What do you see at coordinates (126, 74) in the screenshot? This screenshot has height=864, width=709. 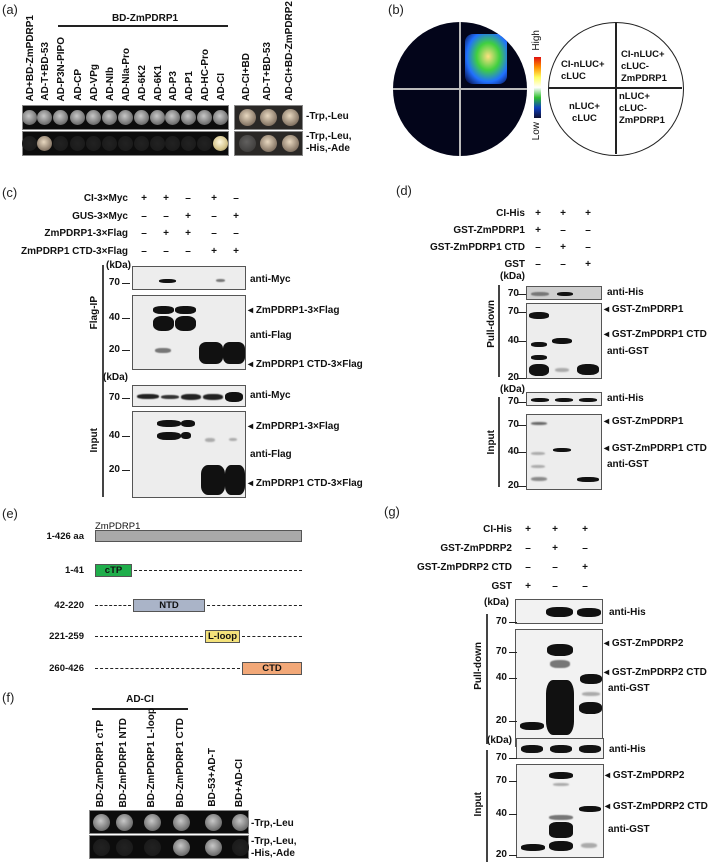 I see `column-label: AD-NIa-Pro` at bounding box center [126, 74].